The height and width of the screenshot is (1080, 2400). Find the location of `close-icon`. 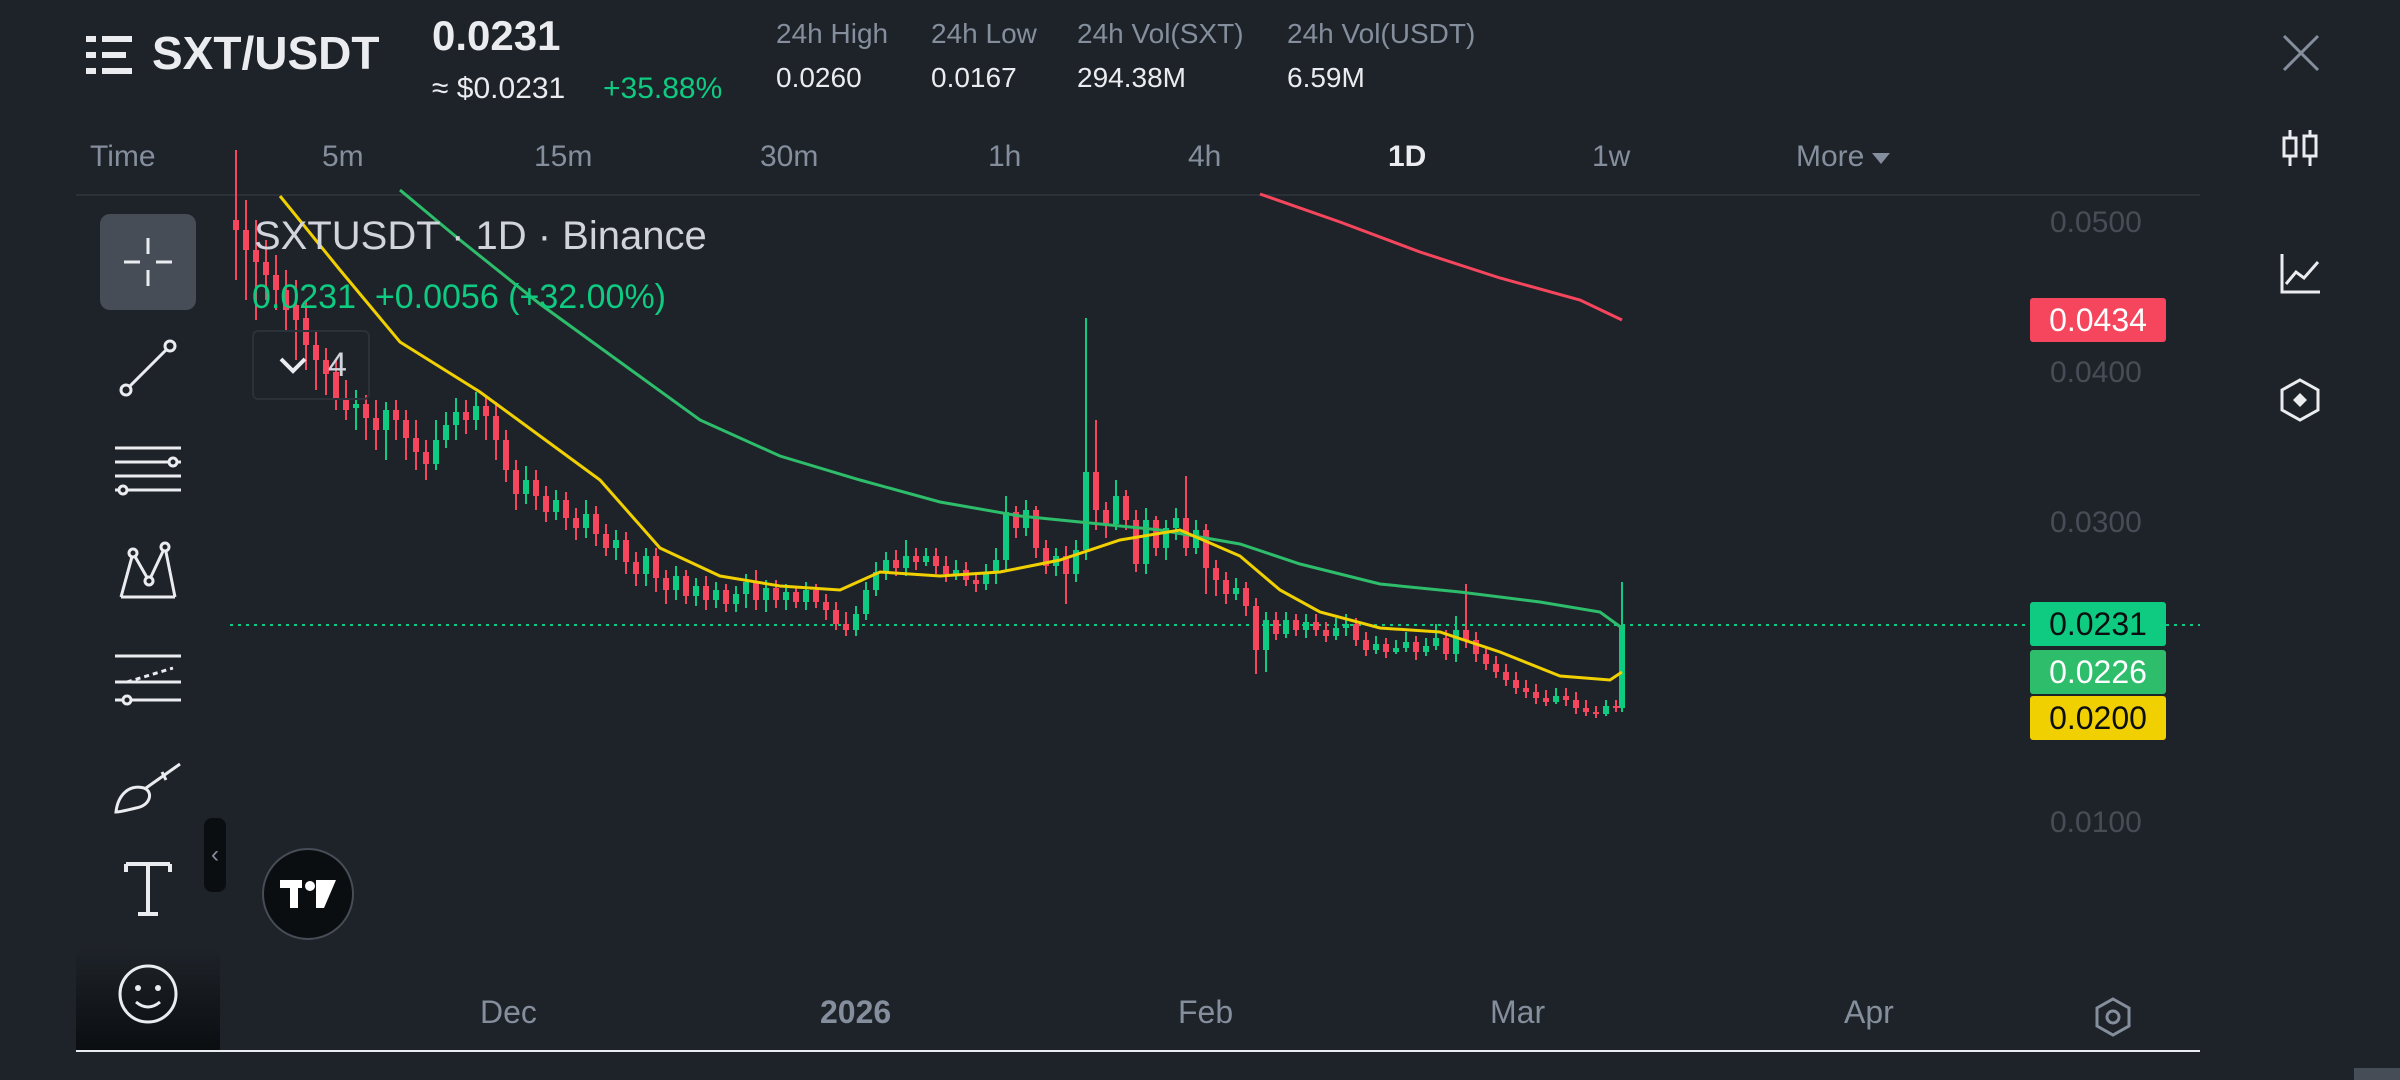

close-icon is located at coordinates (2301, 53).